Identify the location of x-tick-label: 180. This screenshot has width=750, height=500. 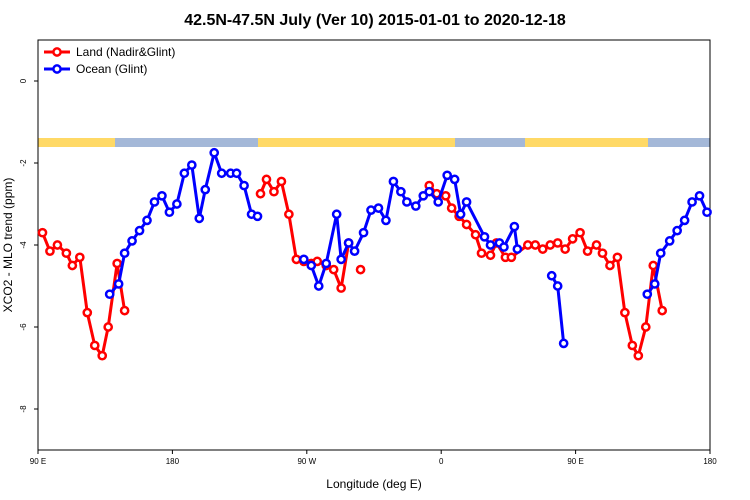
(710, 461).